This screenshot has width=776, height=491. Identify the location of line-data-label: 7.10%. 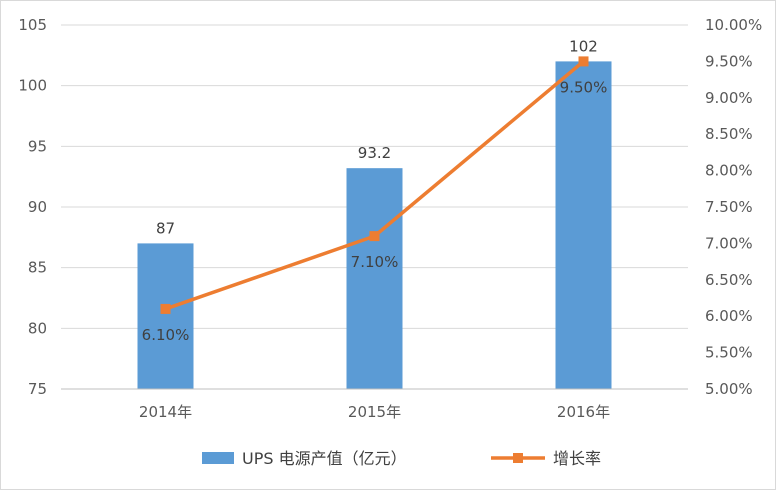
(375, 262).